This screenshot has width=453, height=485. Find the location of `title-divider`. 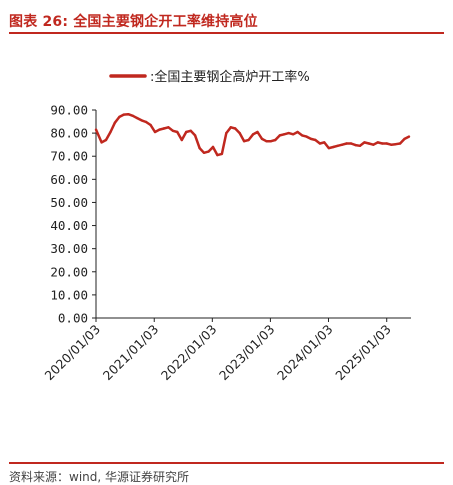

title-divider is located at coordinates (226, 33).